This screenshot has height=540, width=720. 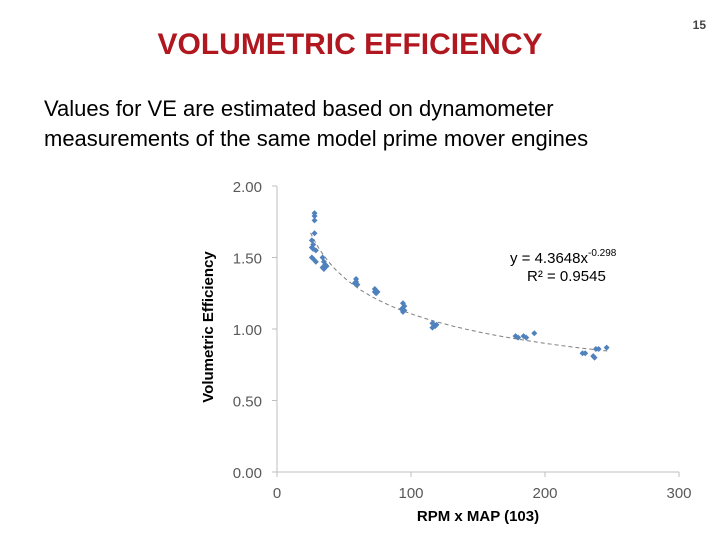 I want to click on page-number: 15, so click(x=699, y=25).